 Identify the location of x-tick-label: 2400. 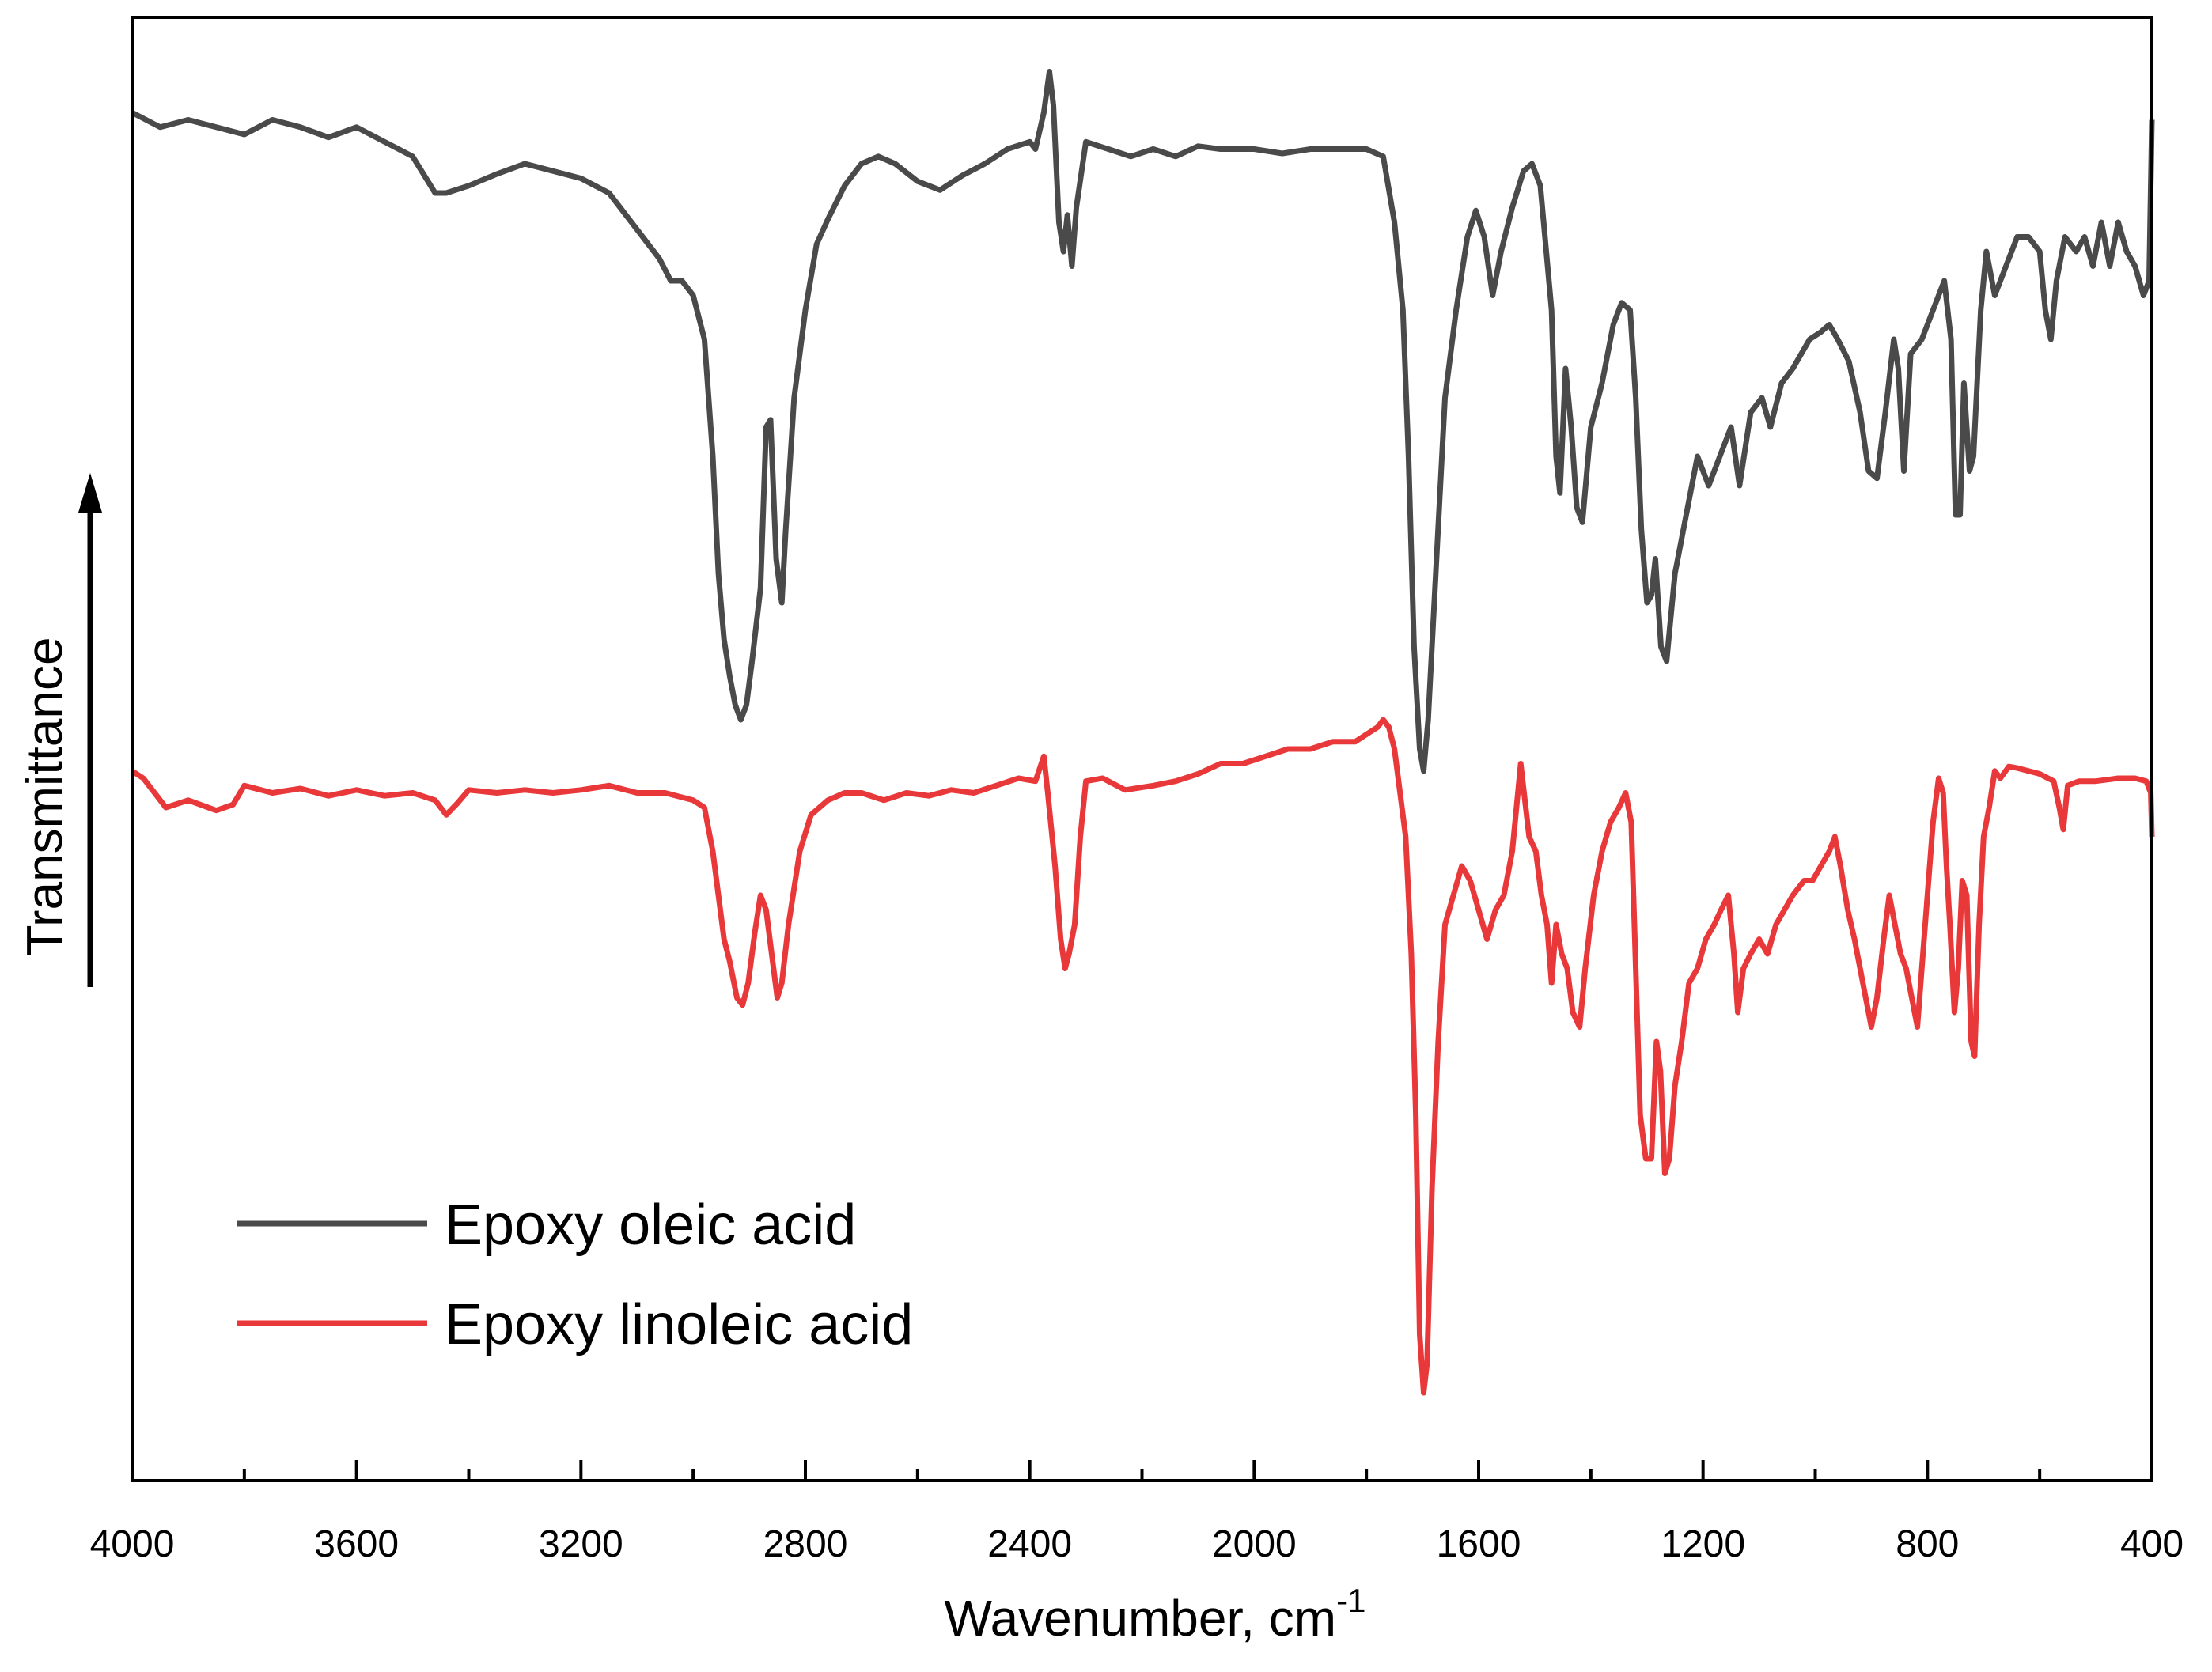
(1030, 1544).